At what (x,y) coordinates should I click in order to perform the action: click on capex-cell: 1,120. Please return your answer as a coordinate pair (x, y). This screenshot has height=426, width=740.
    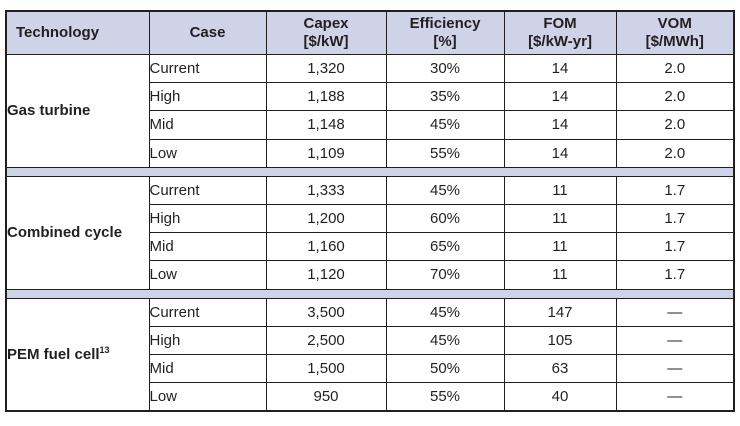
    Looking at the image, I should click on (326, 275).